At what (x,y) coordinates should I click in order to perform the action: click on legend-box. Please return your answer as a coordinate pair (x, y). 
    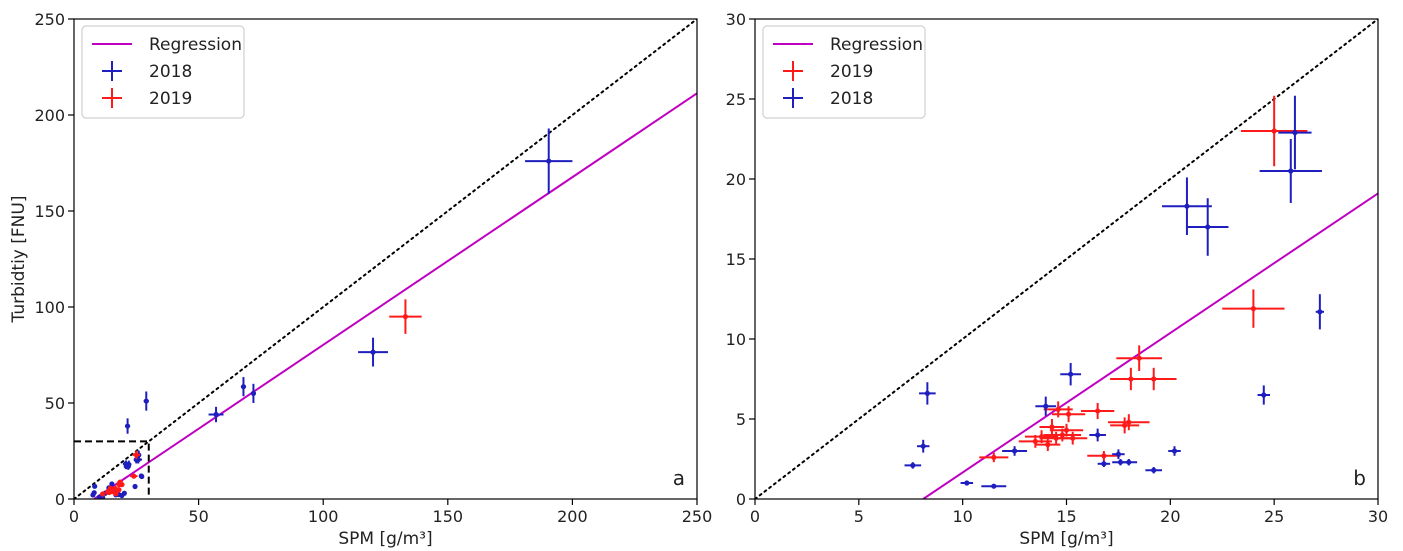
    Looking at the image, I should click on (163, 72).